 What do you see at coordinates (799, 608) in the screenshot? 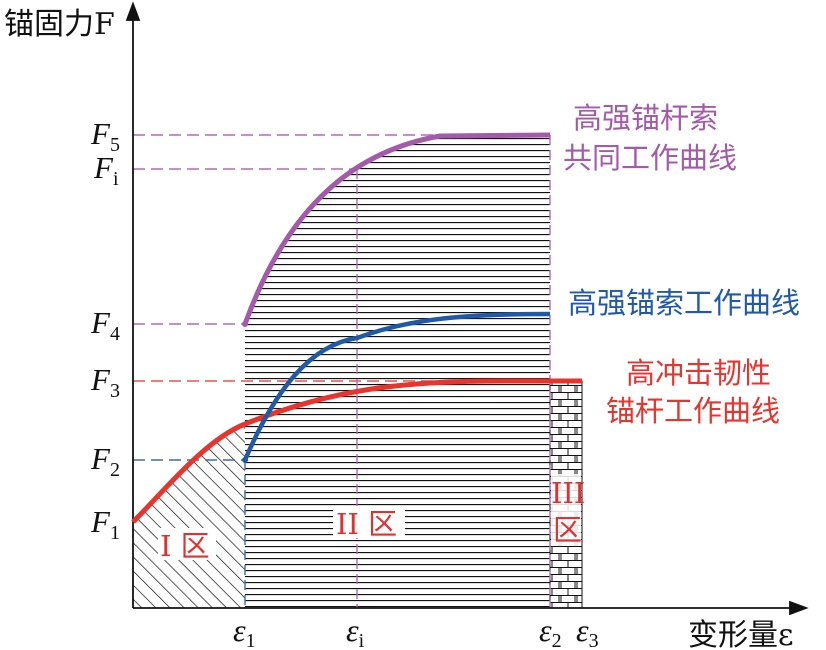
I see `x-axis-arrow` at bounding box center [799, 608].